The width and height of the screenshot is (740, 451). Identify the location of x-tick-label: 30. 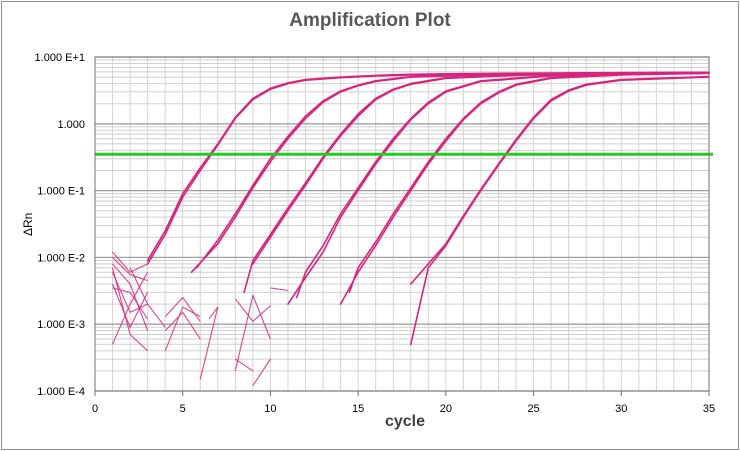
(621, 409).